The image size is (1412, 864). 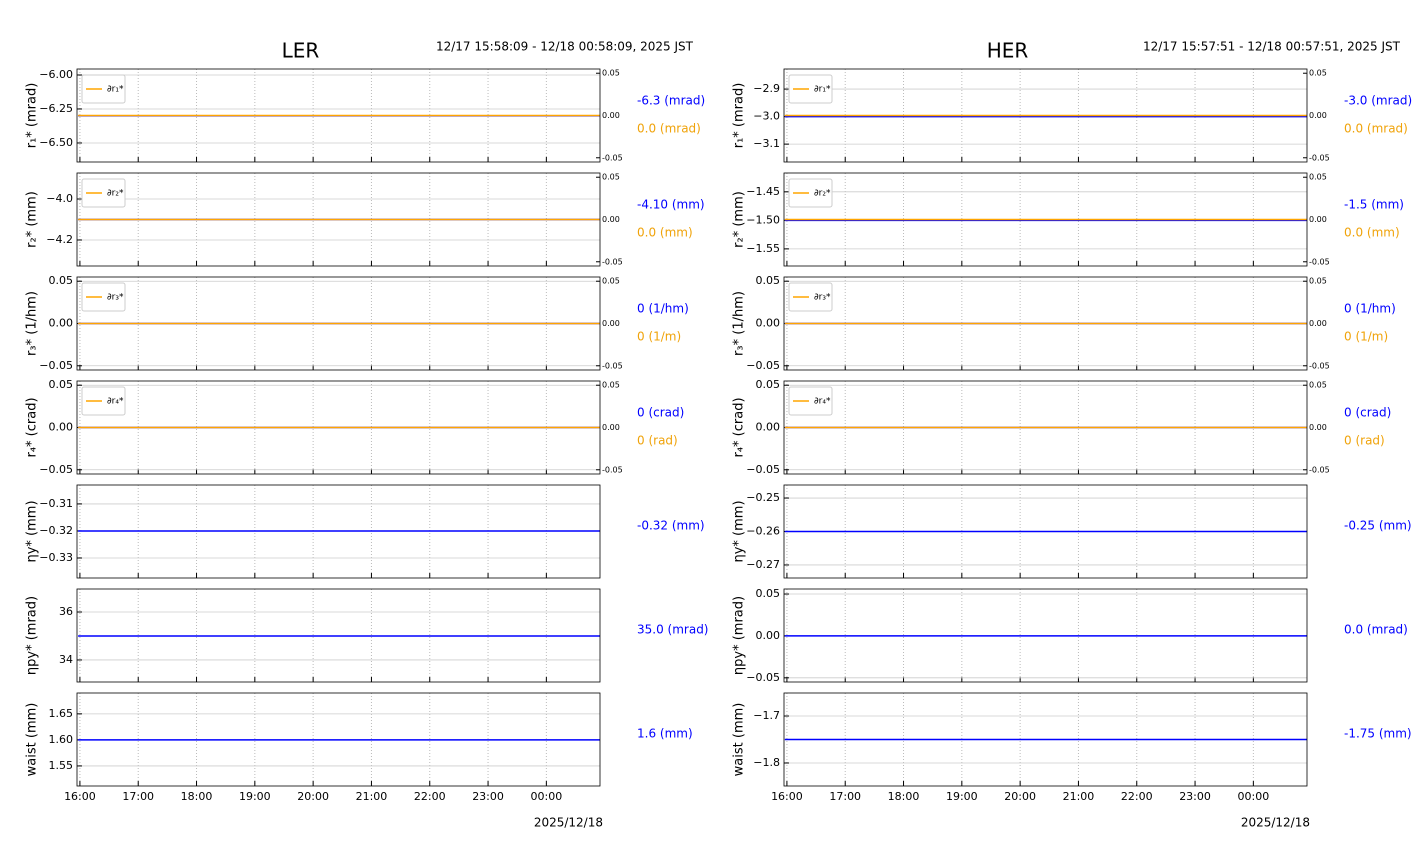 I want to click on y-tick-label: 34, so click(x=66, y=659).